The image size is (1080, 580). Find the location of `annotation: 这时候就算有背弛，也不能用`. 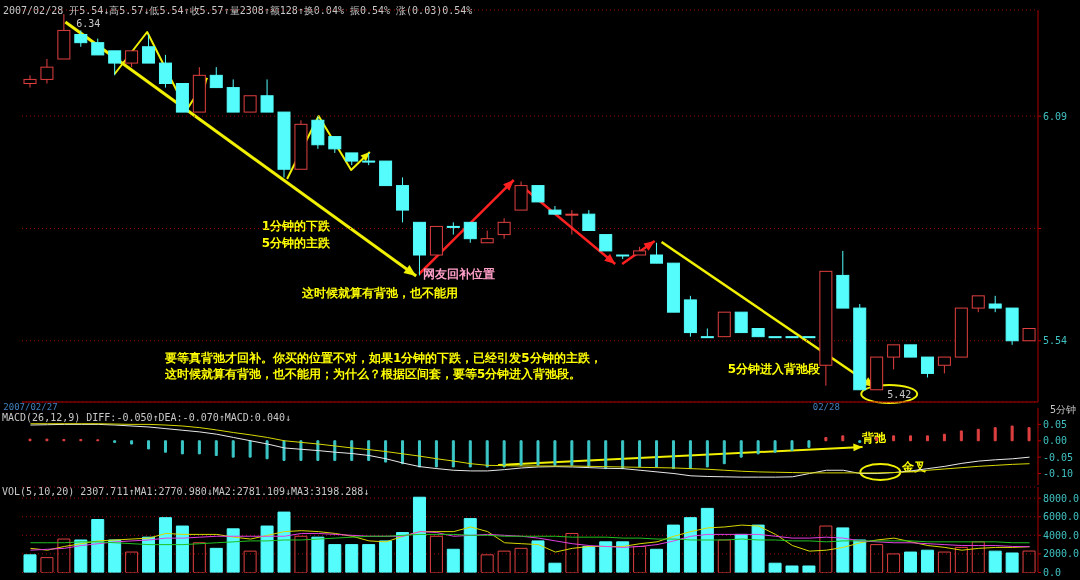

annotation: 这时候就算有背弛，也不能用 is located at coordinates (379, 292).